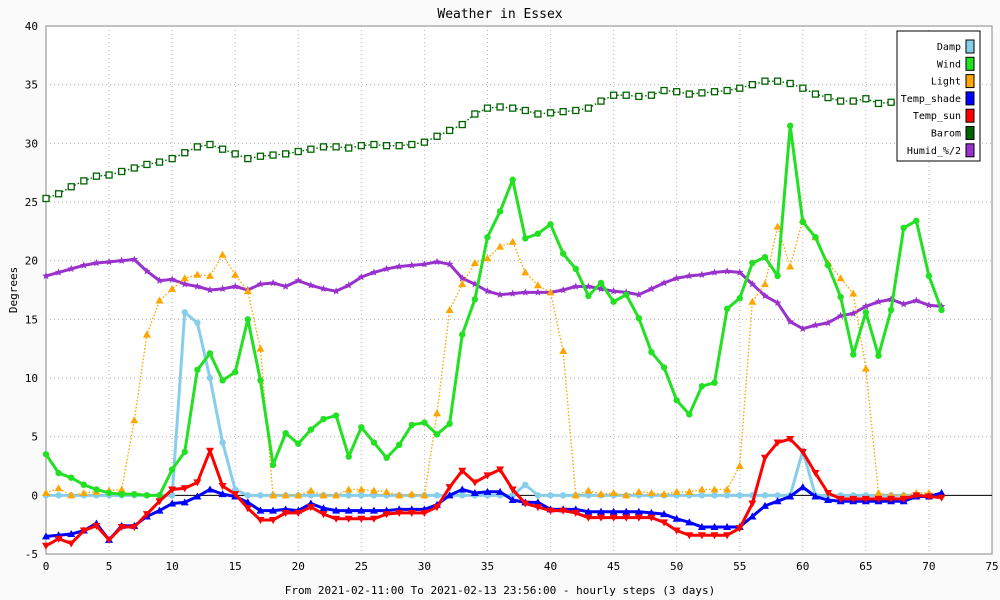 The width and height of the screenshot is (1000, 600). I want to click on x-tick-label: 35, so click(487, 566).